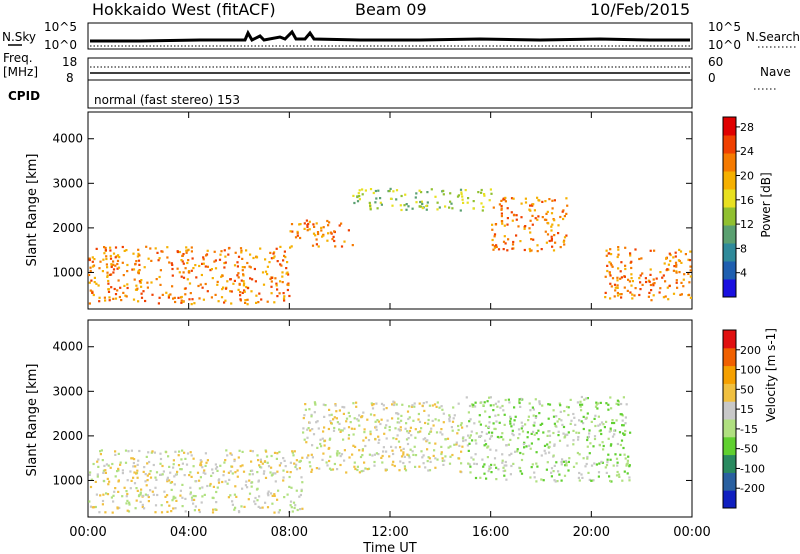 This screenshot has height=554, width=800. Describe the element at coordinates (775, 72) in the screenshot. I see `nave-label: Nave` at that location.